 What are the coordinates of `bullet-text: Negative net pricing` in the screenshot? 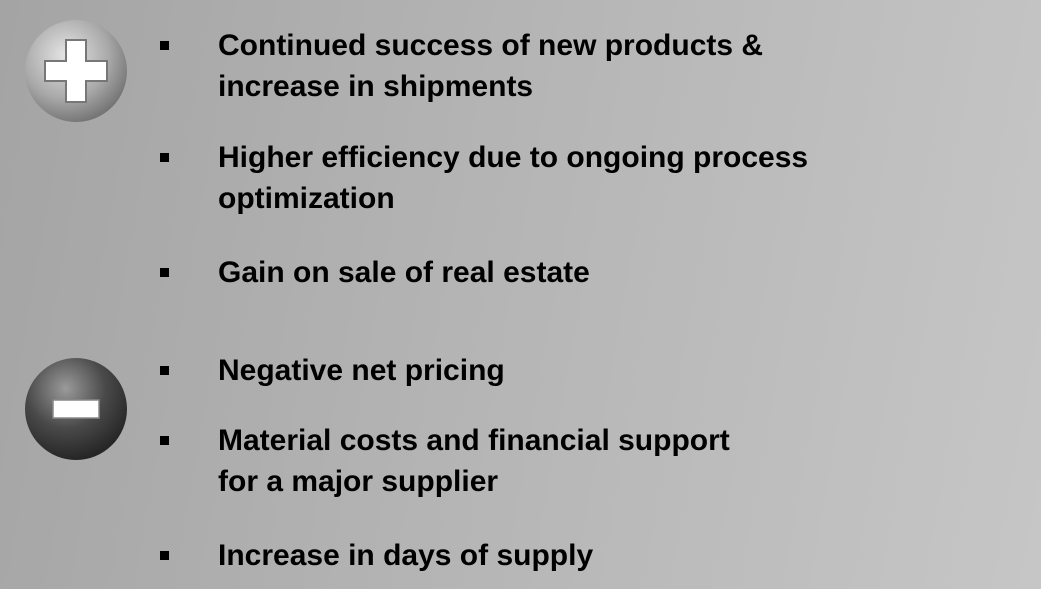 It's located at (361, 370).